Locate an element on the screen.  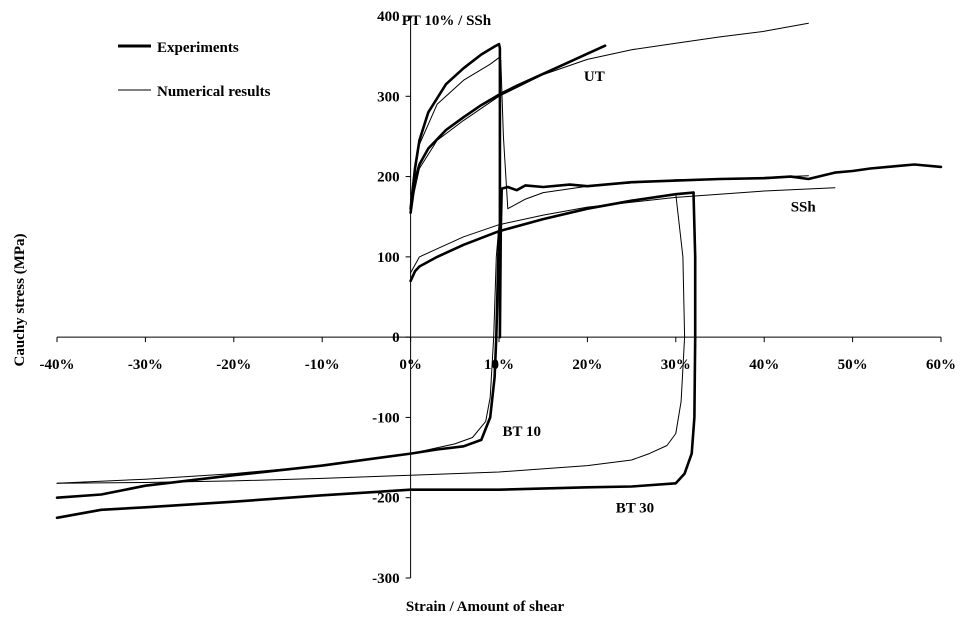
experiment-curve-ut is located at coordinates (508, 129).